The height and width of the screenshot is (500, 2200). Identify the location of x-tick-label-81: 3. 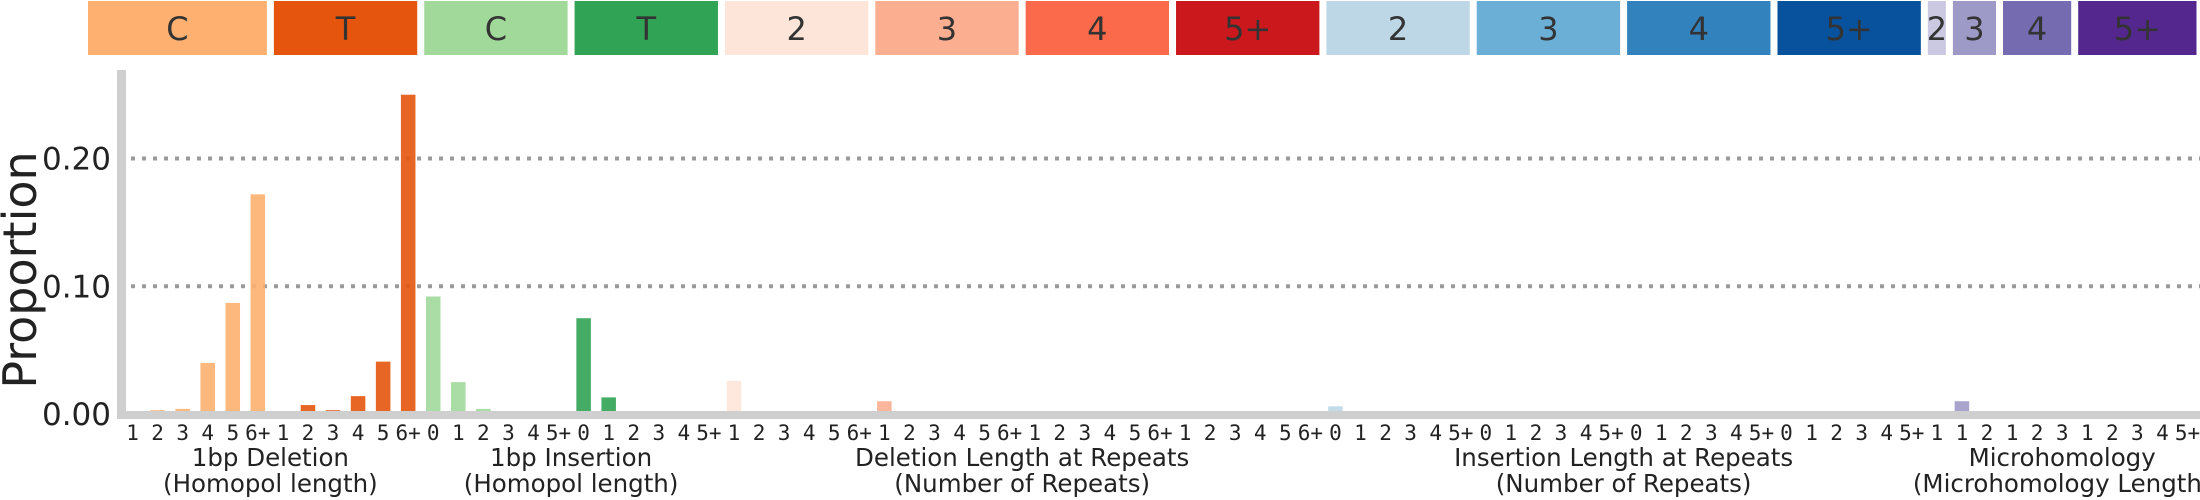
(2137, 433).